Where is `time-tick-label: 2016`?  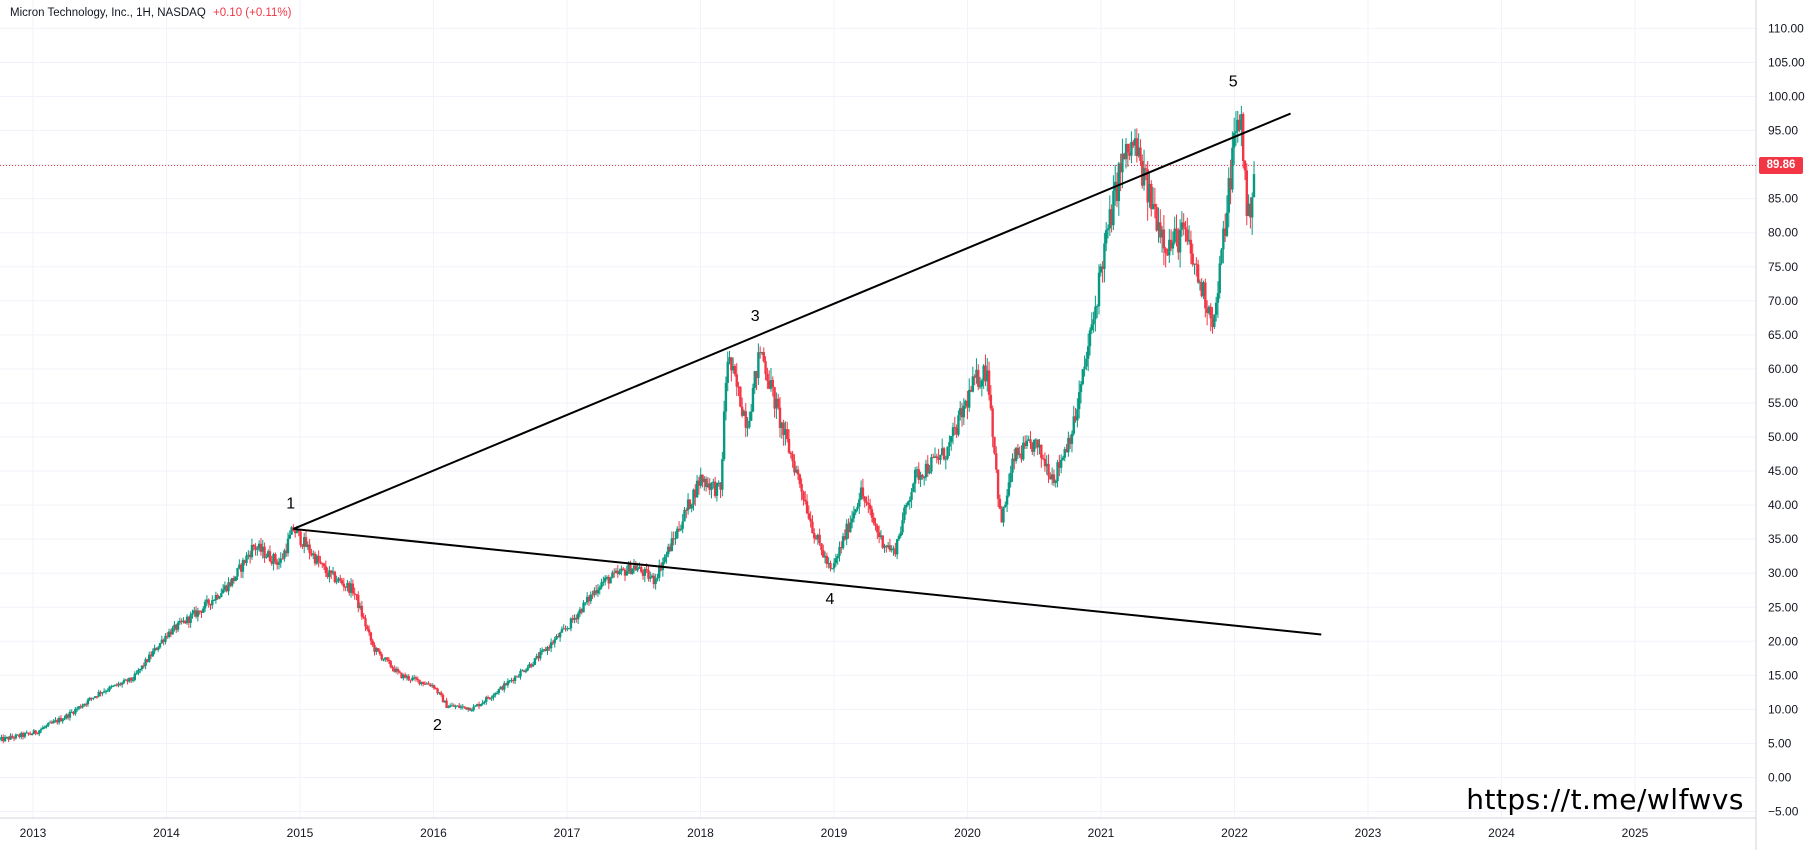 time-tick-label: 2016 is located at coordinates (433, 833).